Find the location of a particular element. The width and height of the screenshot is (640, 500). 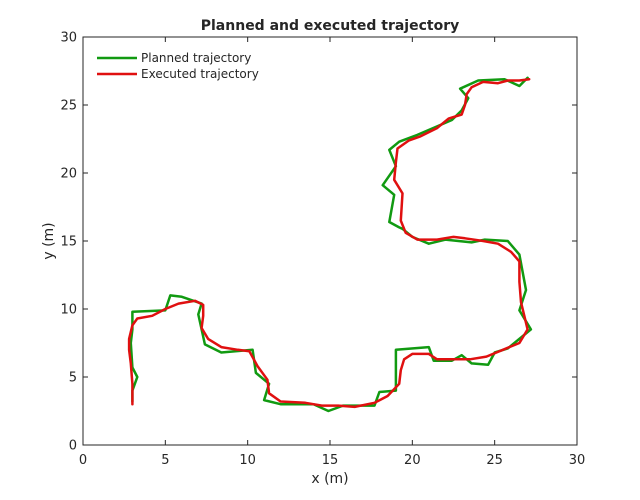

x-tick-label: 5 is located at coordinates (165, 460).